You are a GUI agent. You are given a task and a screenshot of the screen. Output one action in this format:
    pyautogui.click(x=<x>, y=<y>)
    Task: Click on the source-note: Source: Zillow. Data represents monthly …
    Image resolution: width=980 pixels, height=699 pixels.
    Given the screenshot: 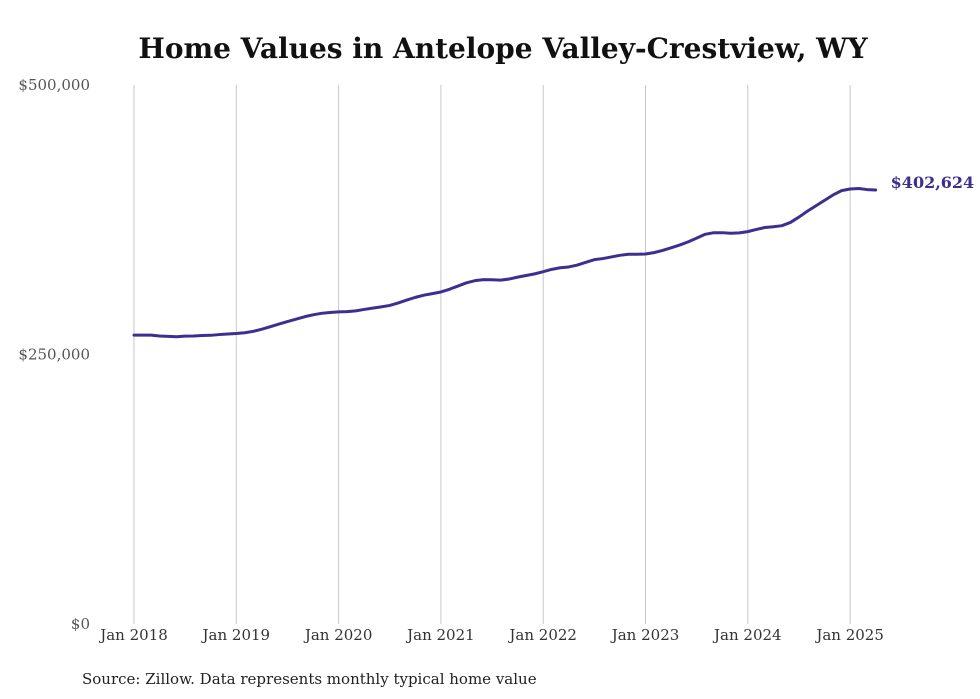 What is the action you would take?
    pyautogui.click(x=309, y=679)
    